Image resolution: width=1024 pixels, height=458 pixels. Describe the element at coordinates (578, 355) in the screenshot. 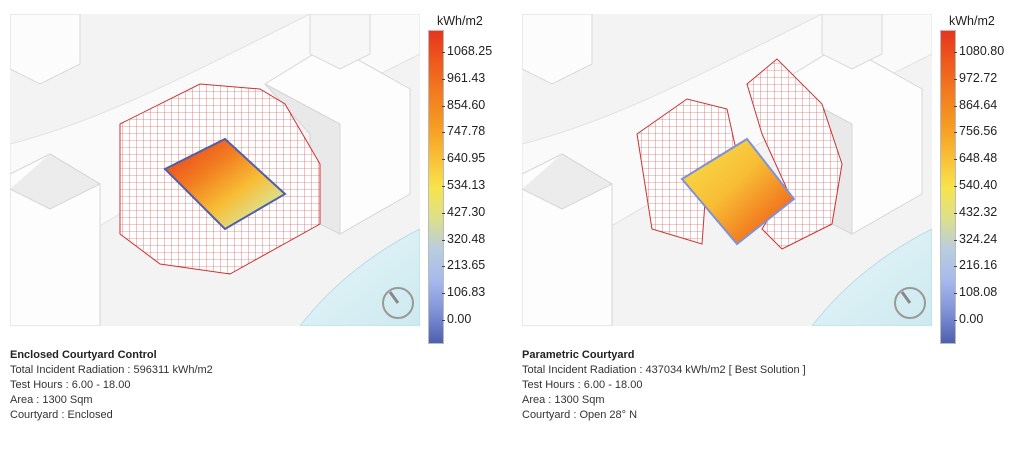

I see `caption-title: Parametric Courtyard` at that location.